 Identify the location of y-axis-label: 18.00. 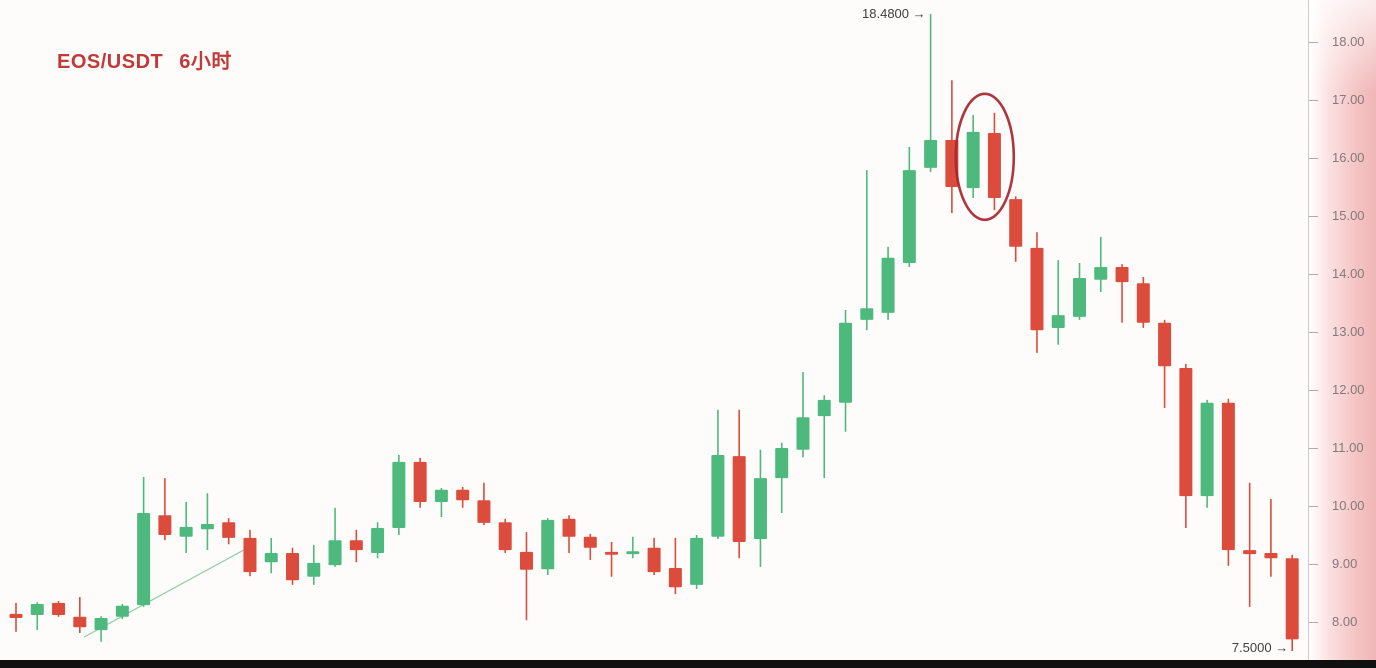
(1348, 41).